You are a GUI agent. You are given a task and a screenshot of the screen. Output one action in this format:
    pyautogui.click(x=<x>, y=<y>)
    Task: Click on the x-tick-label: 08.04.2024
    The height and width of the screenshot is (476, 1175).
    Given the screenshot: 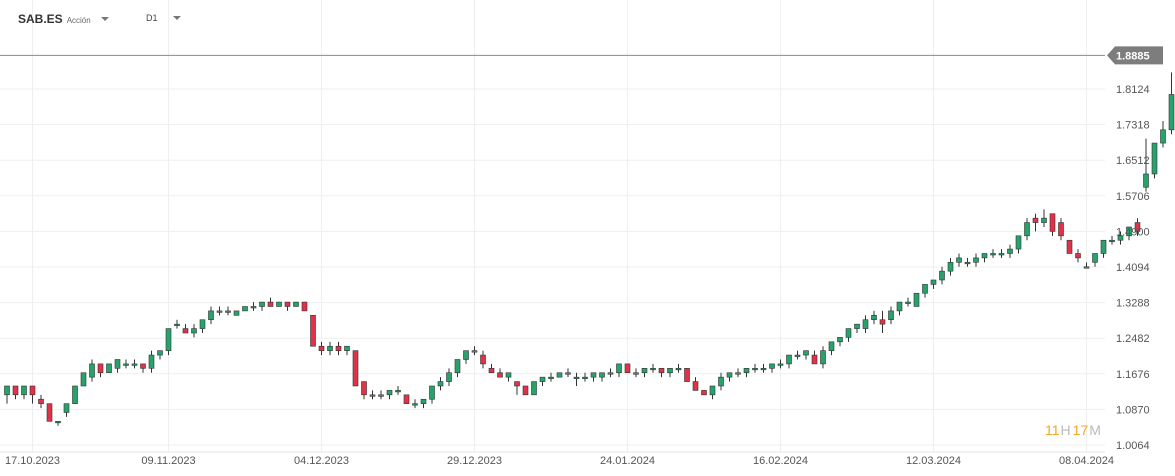 What is the action you would take?
    pyautogui.click(x=1086, y=461)
    